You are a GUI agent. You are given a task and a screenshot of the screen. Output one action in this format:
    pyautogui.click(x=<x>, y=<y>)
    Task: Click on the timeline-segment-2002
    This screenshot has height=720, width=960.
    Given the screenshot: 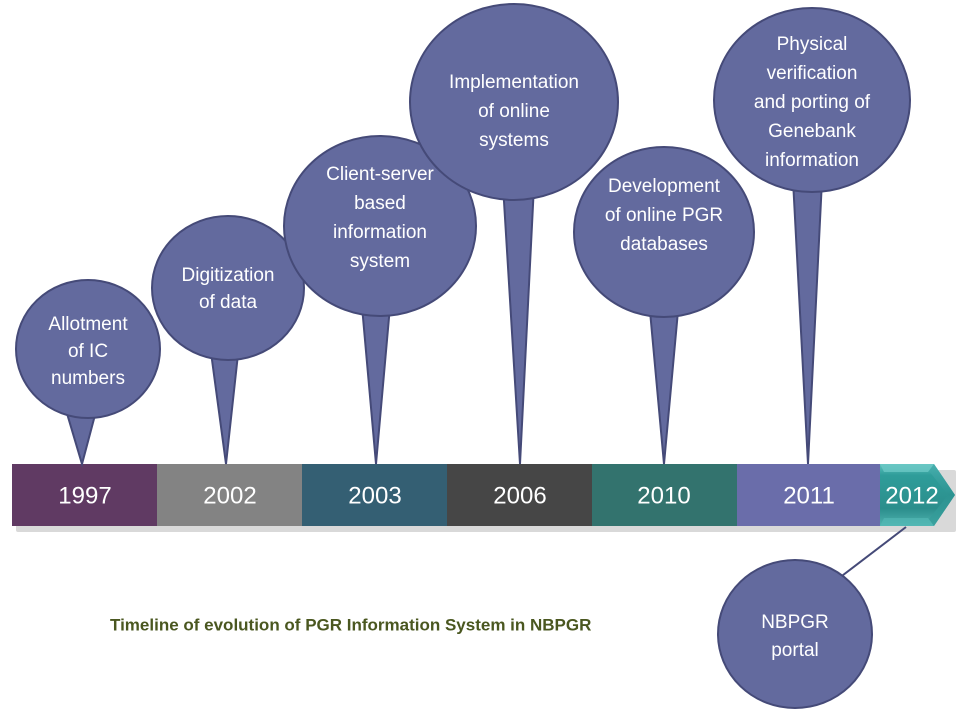 What is the action you would take?
    pyautogui.click(x=229, y=495)
    